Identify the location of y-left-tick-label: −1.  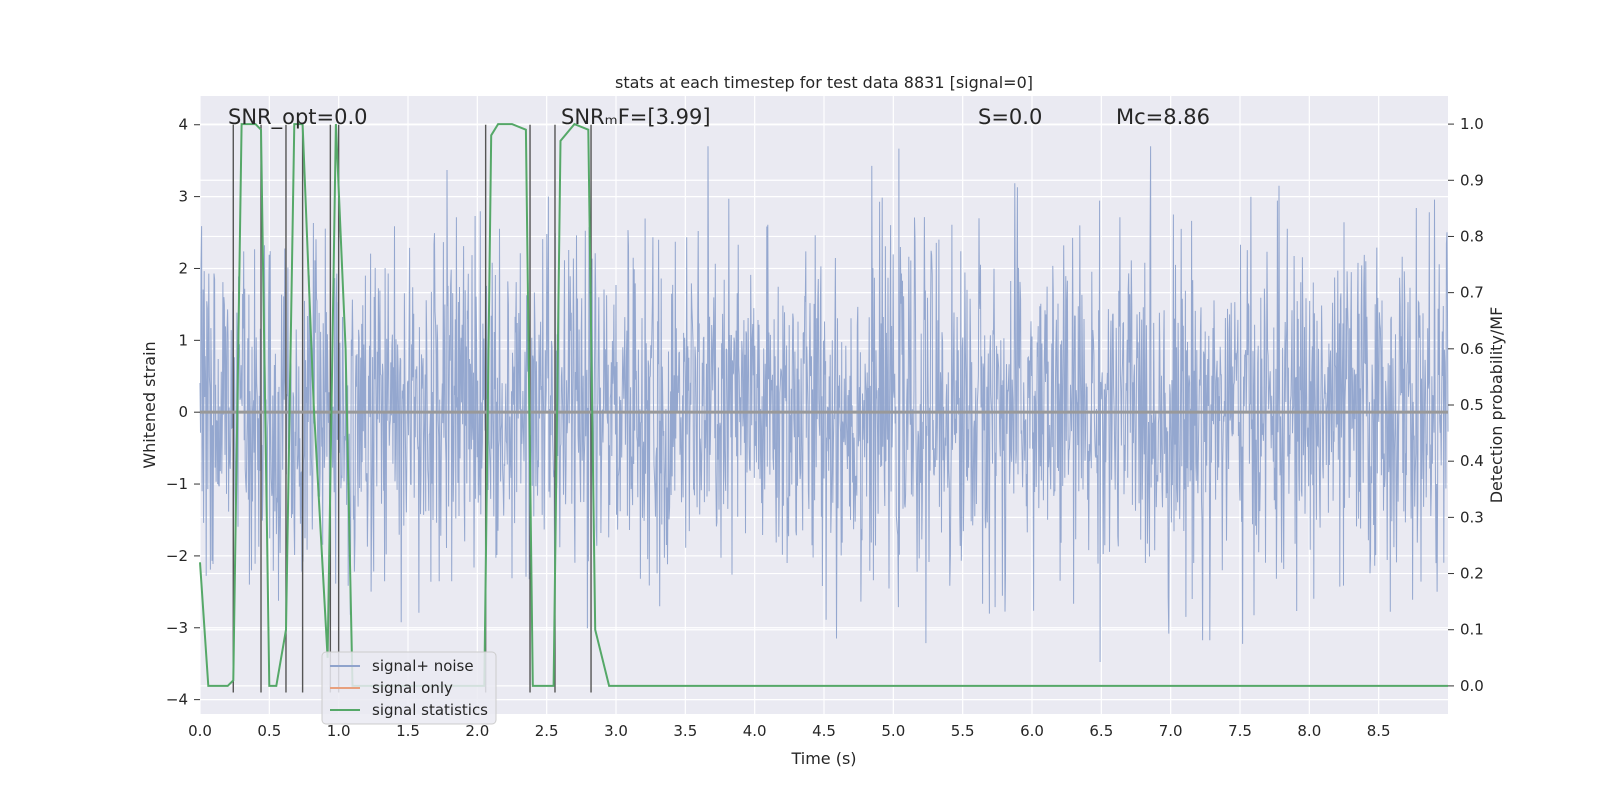
(177, 484).